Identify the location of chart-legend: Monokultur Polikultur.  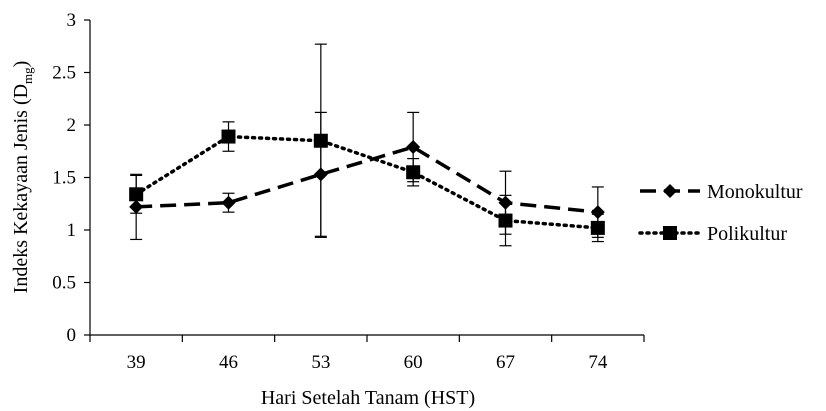
(720, 213).